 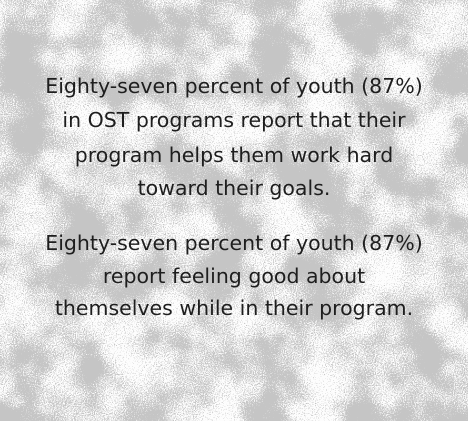 What do you see at coordinates (234, 308) in the screenshot?
I see `paragraph-line: themselves while in their program.` at bounding box center [234, 308].